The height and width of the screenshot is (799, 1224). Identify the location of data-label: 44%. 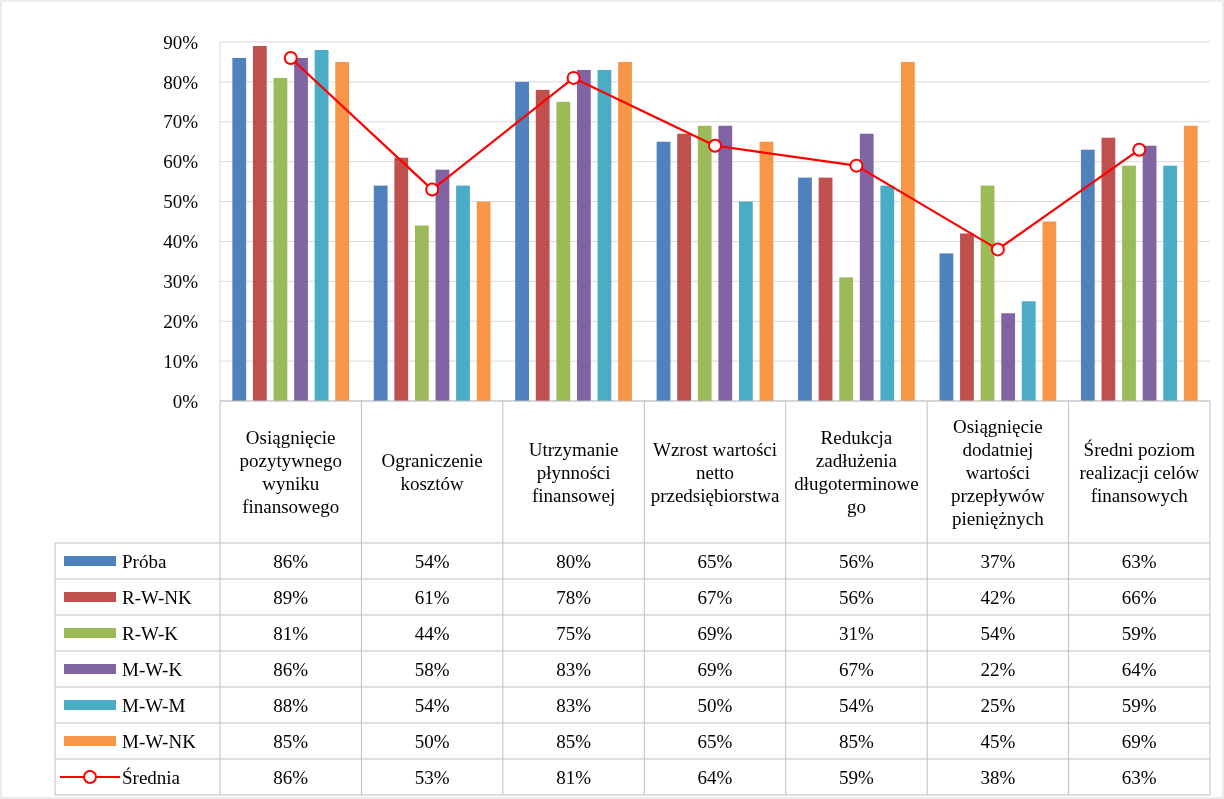
(432, 633).